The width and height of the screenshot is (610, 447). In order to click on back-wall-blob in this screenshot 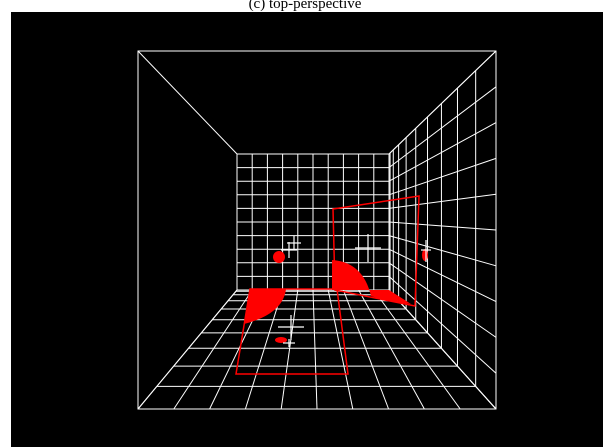, I will do `click(279, 257)`.